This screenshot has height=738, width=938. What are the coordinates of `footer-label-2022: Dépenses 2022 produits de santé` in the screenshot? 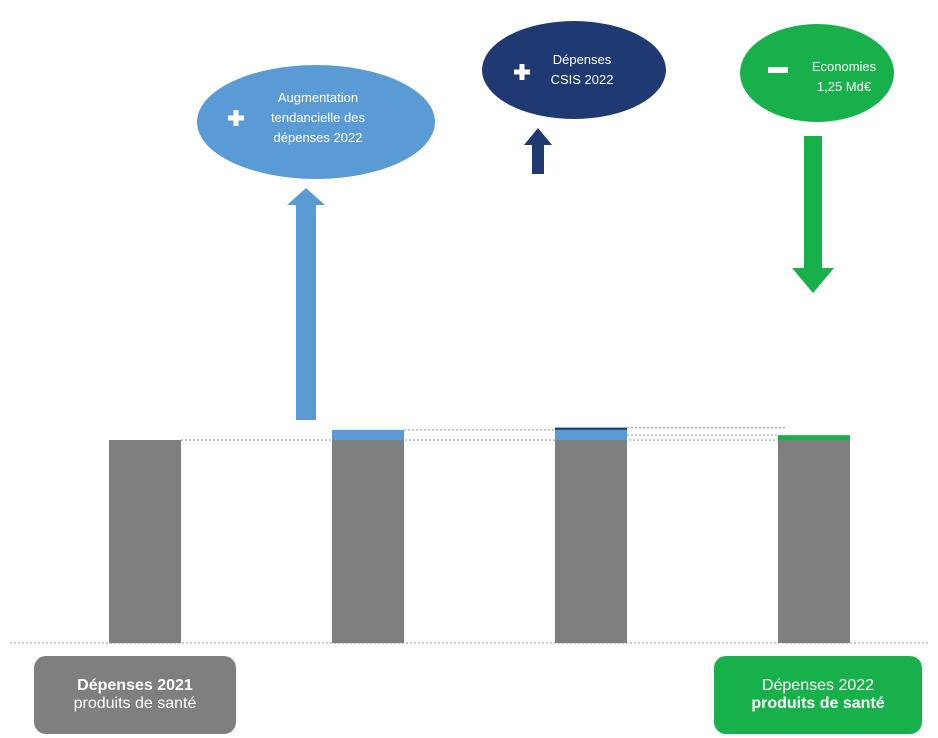 It's located at (818, 695).